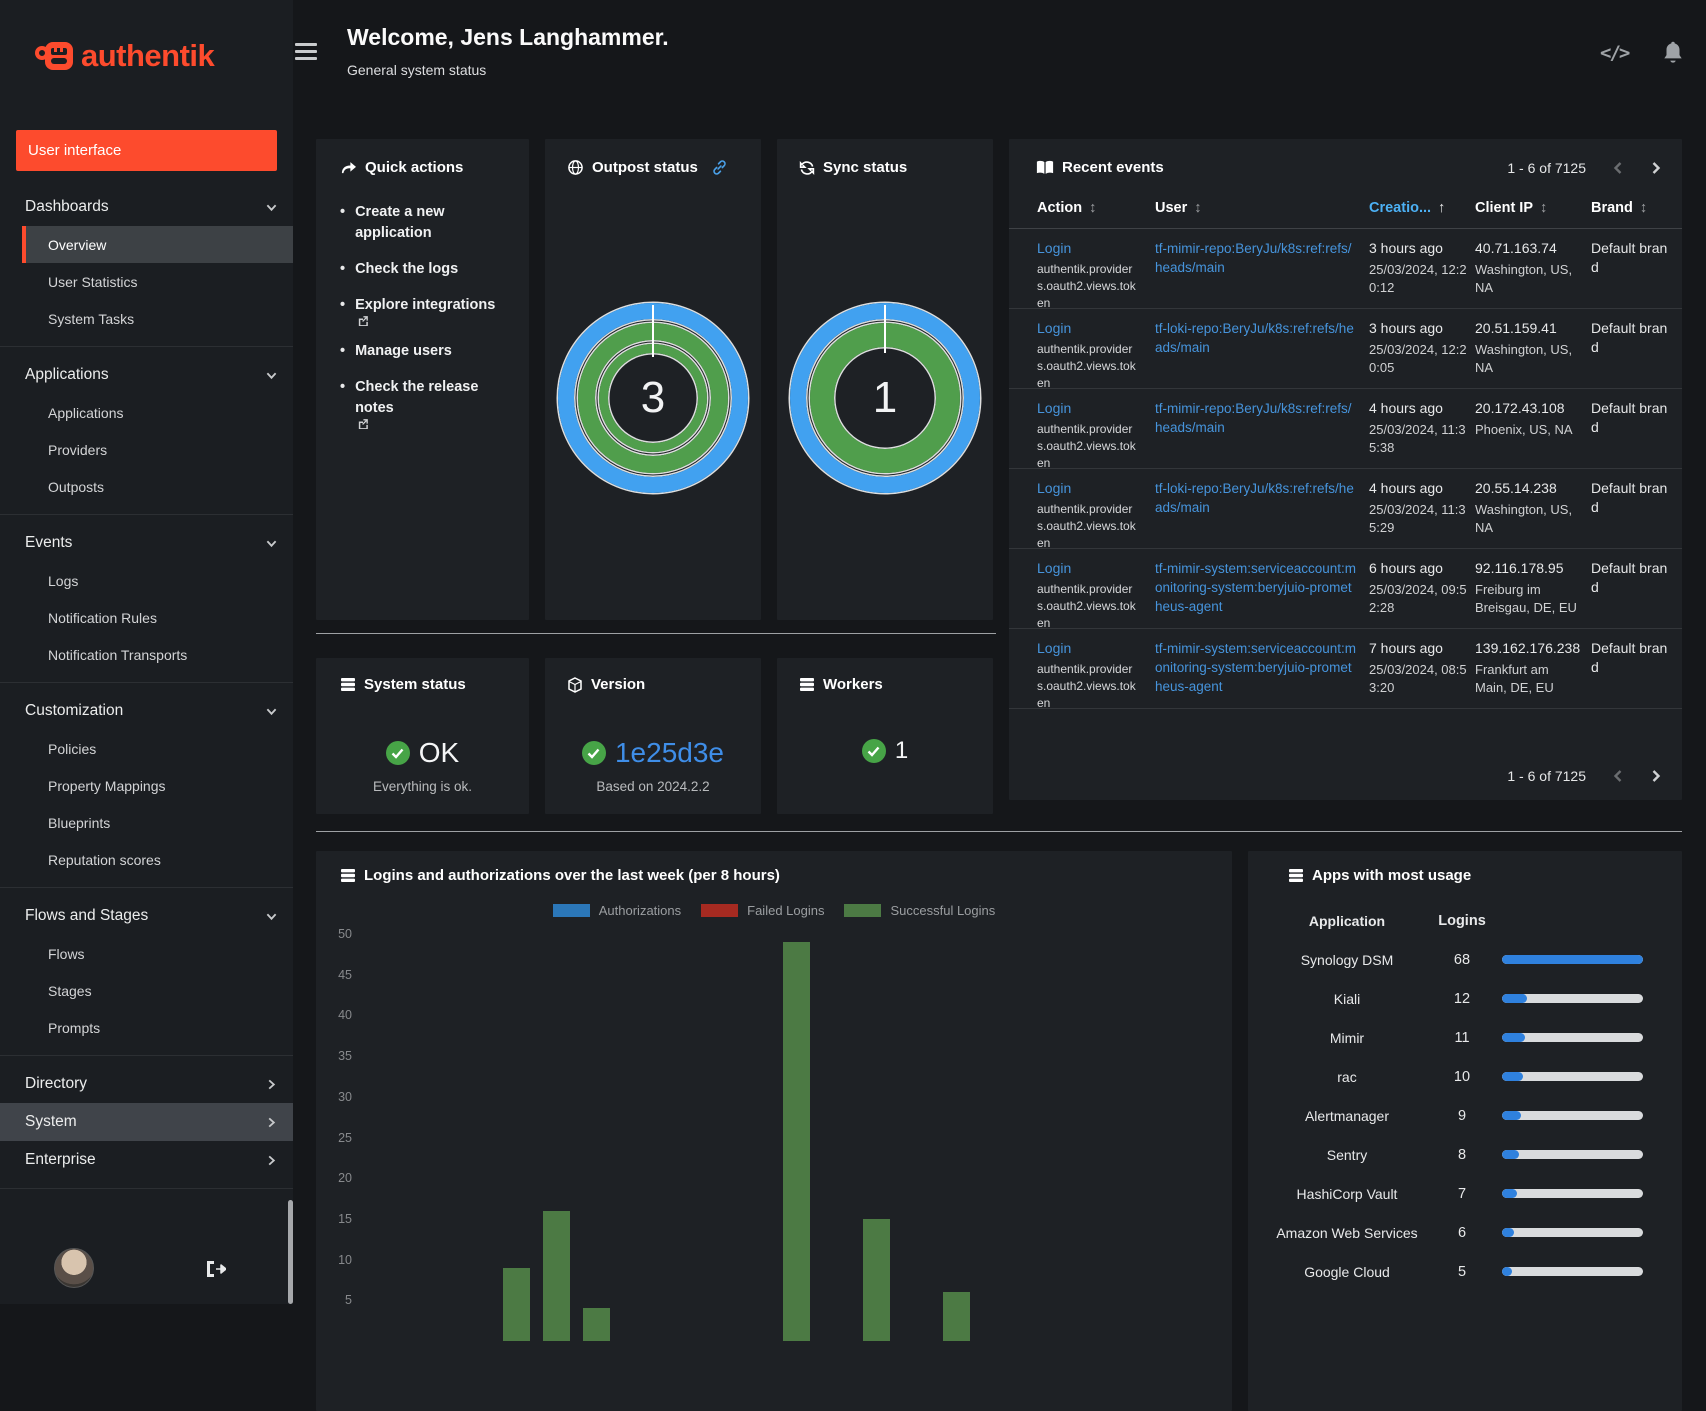 This screenshot has height=1411, width=1706. I want to click on sidebar-group-dashboards: Dashboards, so click(146, 207).